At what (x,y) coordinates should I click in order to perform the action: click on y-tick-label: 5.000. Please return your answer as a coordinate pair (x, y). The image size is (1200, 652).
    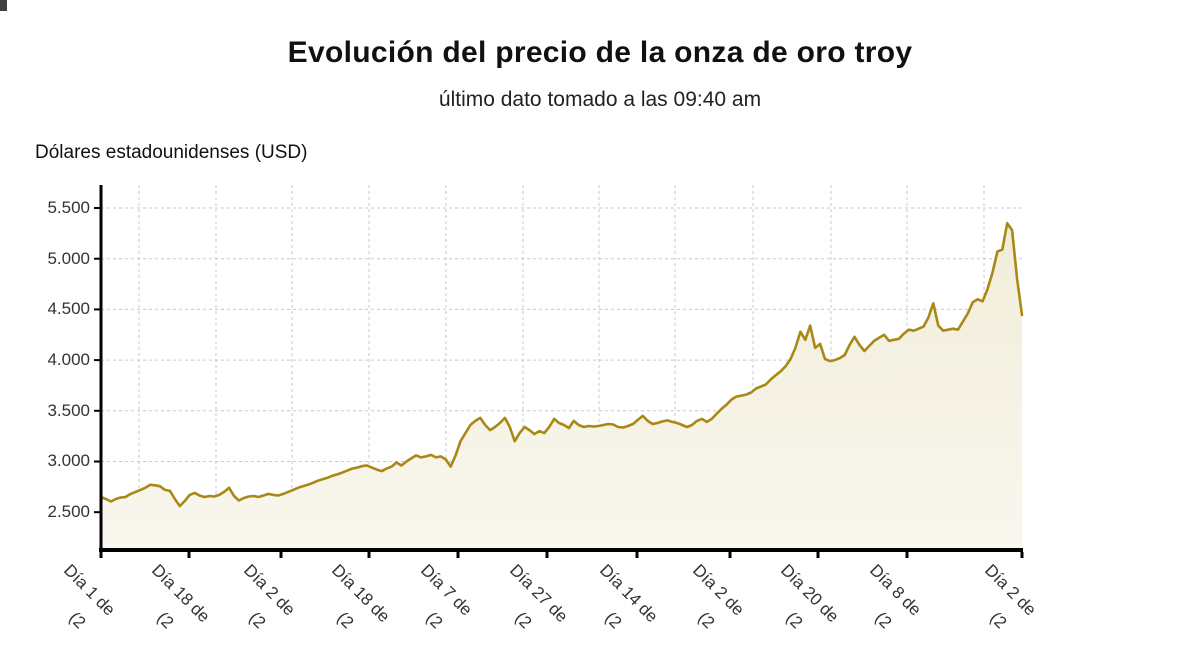
    Looking at the image, I should click on (68, 258).